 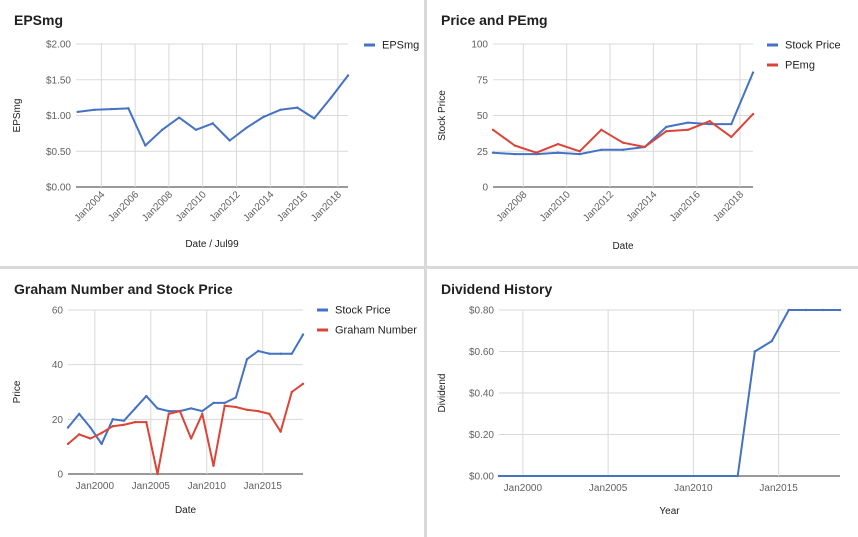 I want to click on x-tick-label: Jan2006, so click(x=123, y=206).